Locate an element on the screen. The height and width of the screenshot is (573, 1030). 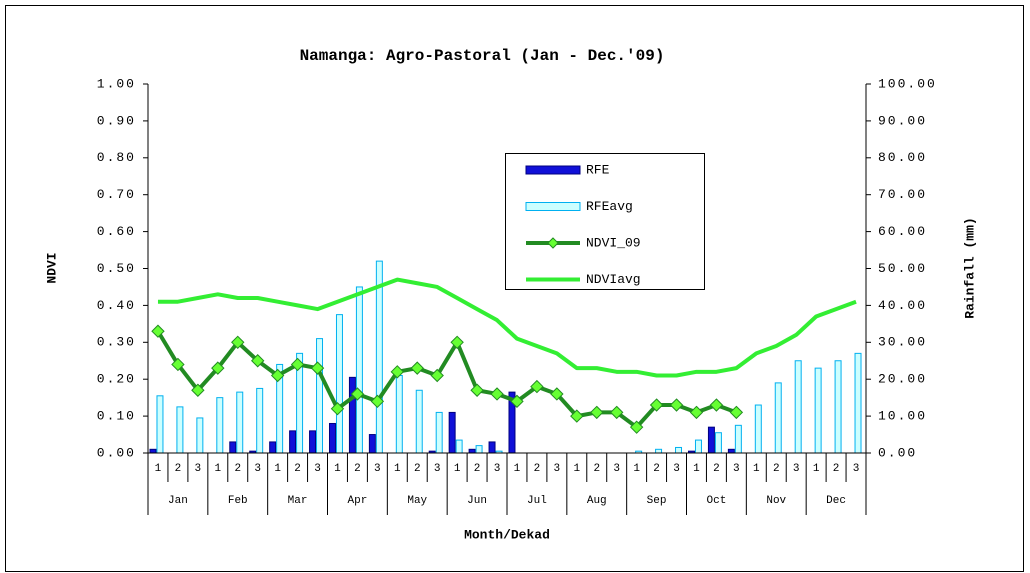
y-tick-label: 0.30 is located at coordinates (116, 342).